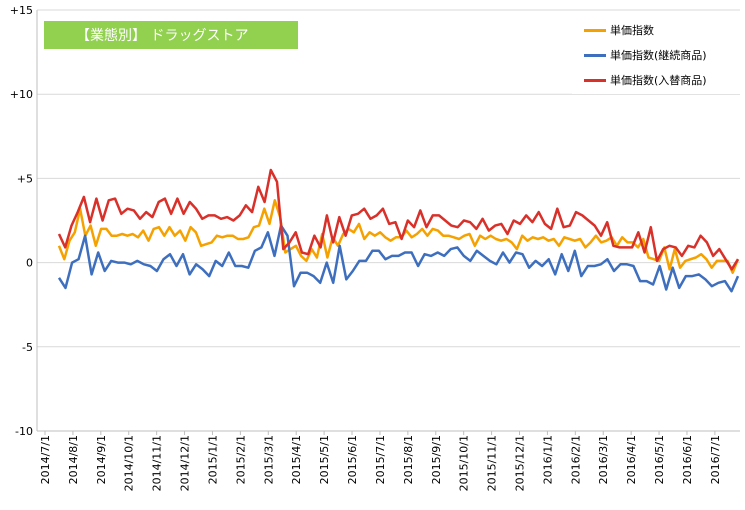  I want to click on y-tick-label: -5, so click(27, 347).